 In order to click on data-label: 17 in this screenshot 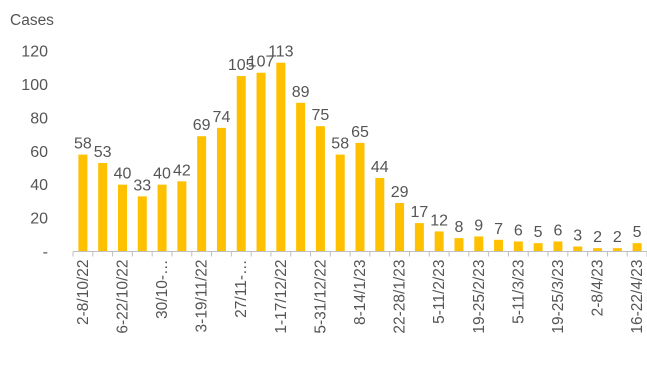, I will do `click(419, 212)`.